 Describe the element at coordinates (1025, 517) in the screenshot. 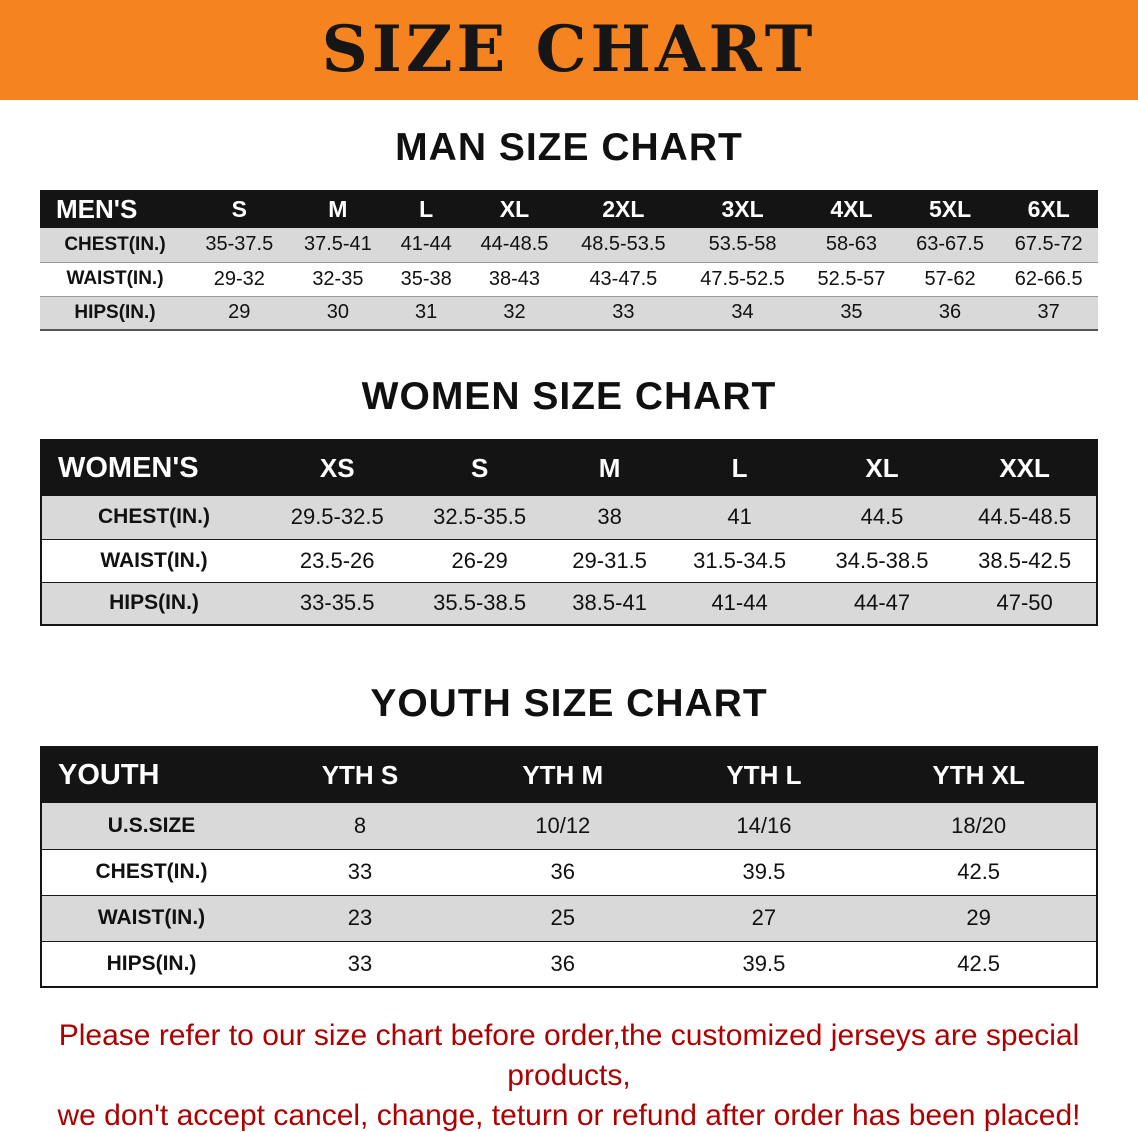

I see `cell: 44.5-48.5` at that location.